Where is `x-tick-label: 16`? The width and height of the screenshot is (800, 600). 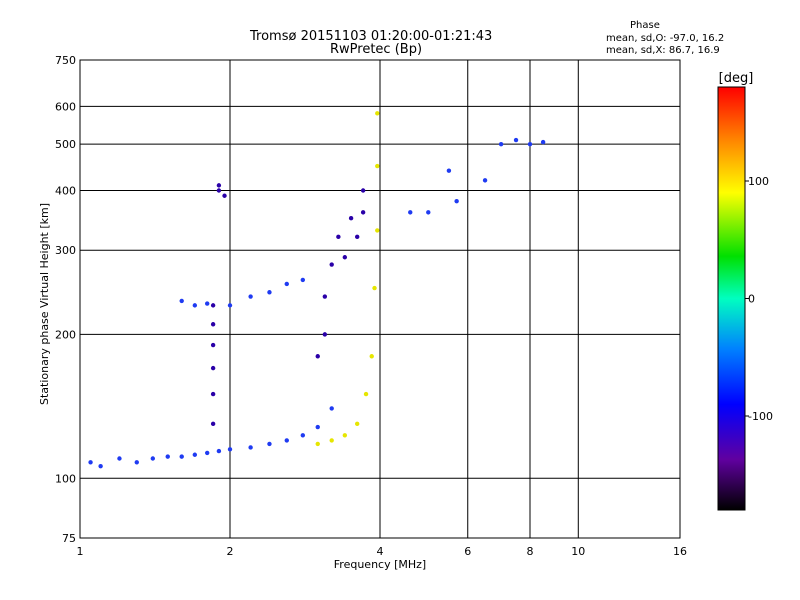 x-tick-label: 16 is located at coordinates (680, 551).